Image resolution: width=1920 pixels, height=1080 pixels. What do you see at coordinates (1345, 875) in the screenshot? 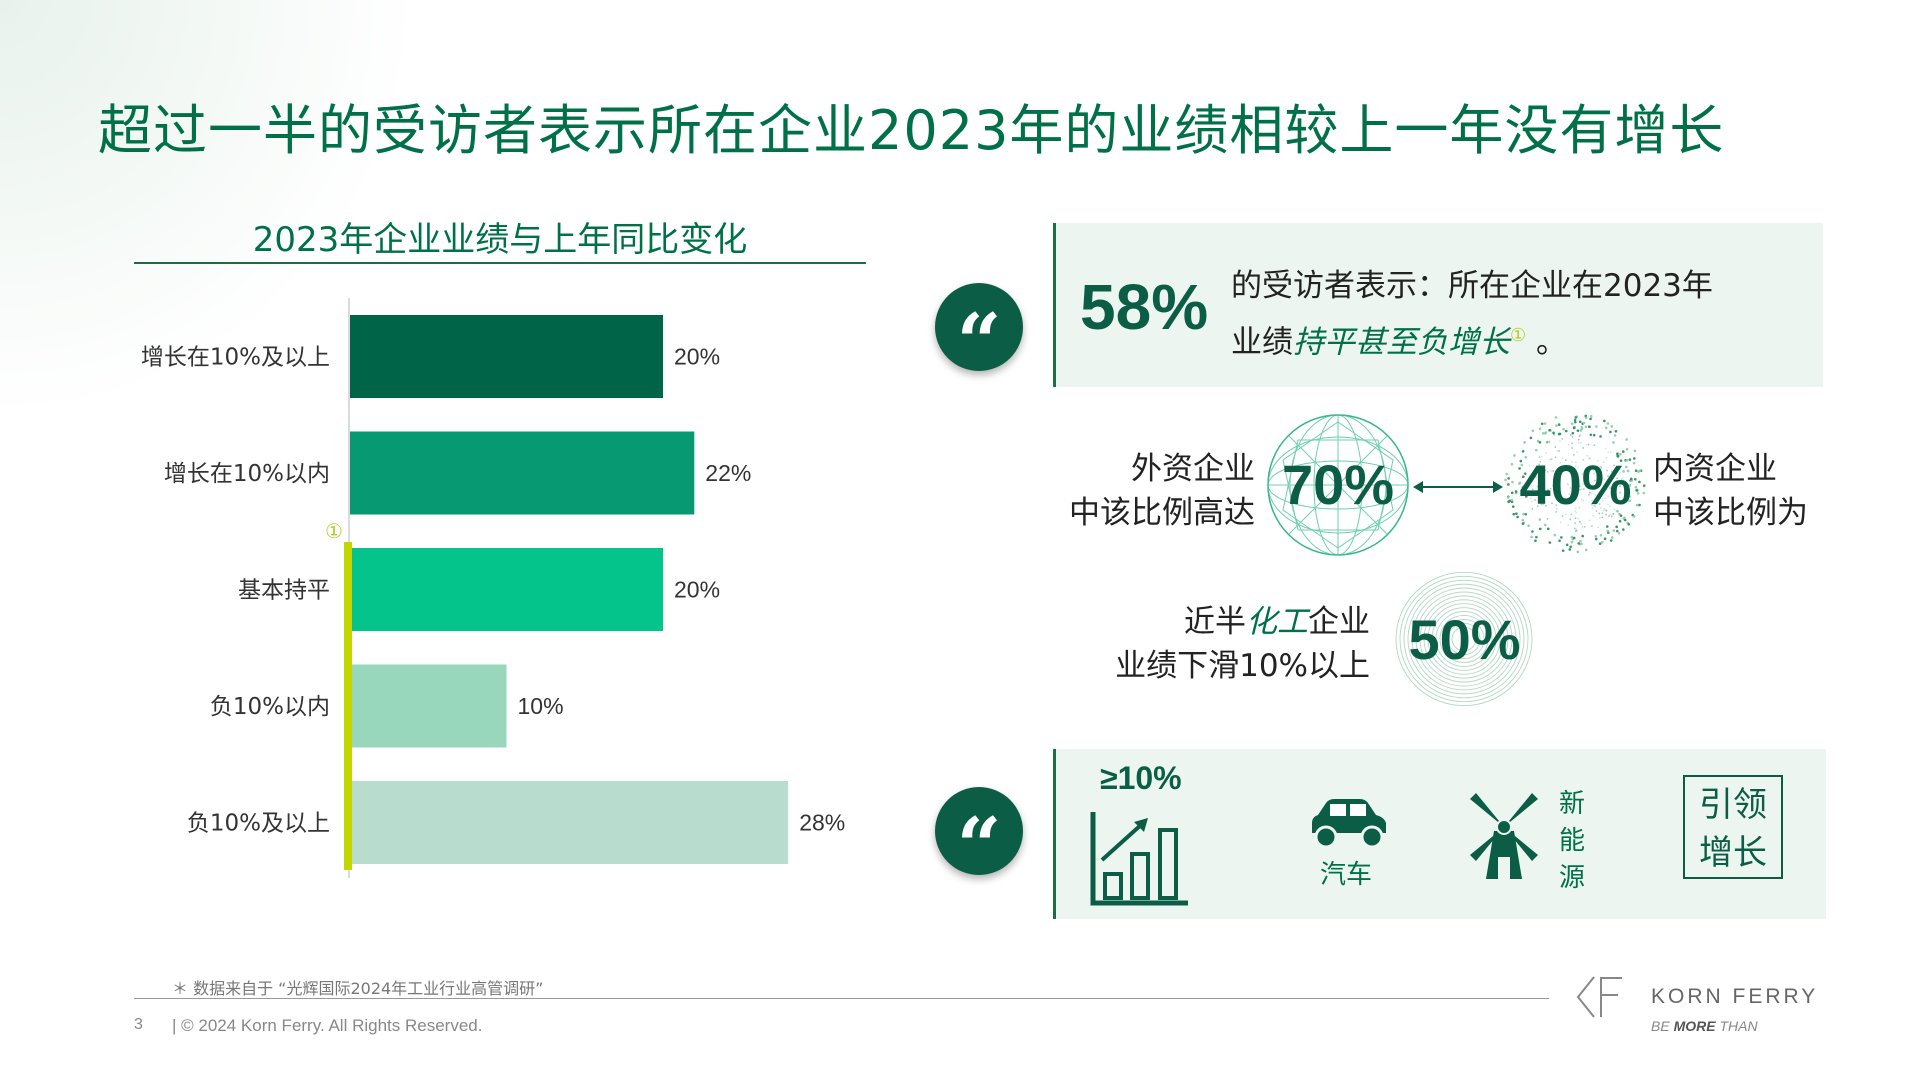
I see `car-label: 汽车` at bounding box center [1345, 875].